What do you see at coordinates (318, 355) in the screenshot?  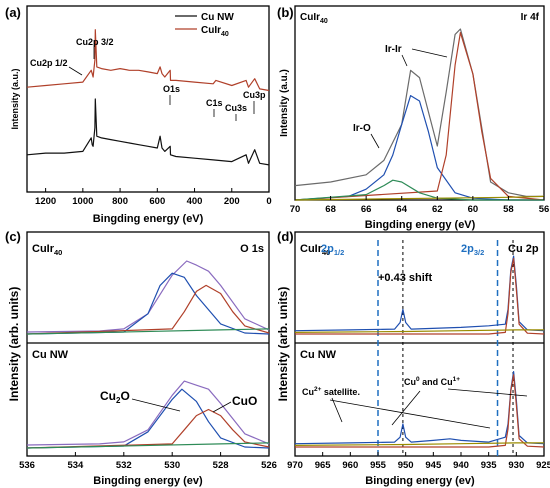 I see `panel-d-sample-name-2: Cu NW` at bounding box center [318, 355].